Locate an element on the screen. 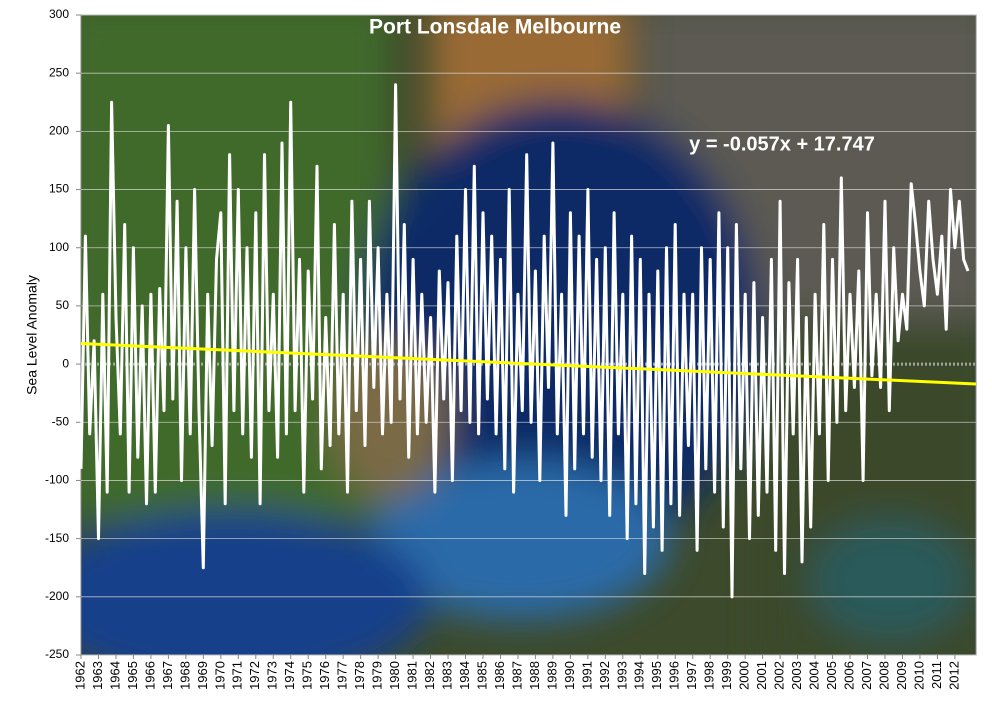  x-tick-label: 2002 is located at coordinates (779, 675).